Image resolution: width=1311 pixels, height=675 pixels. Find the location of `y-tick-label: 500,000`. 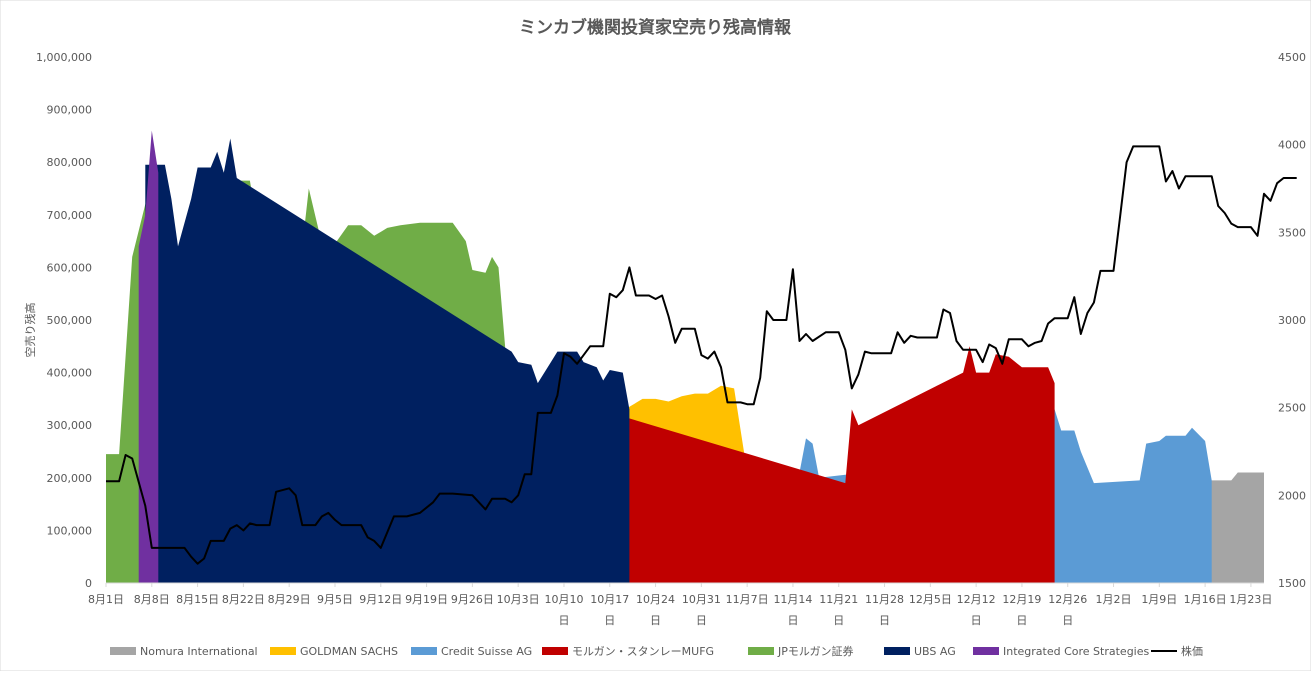

y-tick-label: 500,000 is located at coordinates (70, 320).